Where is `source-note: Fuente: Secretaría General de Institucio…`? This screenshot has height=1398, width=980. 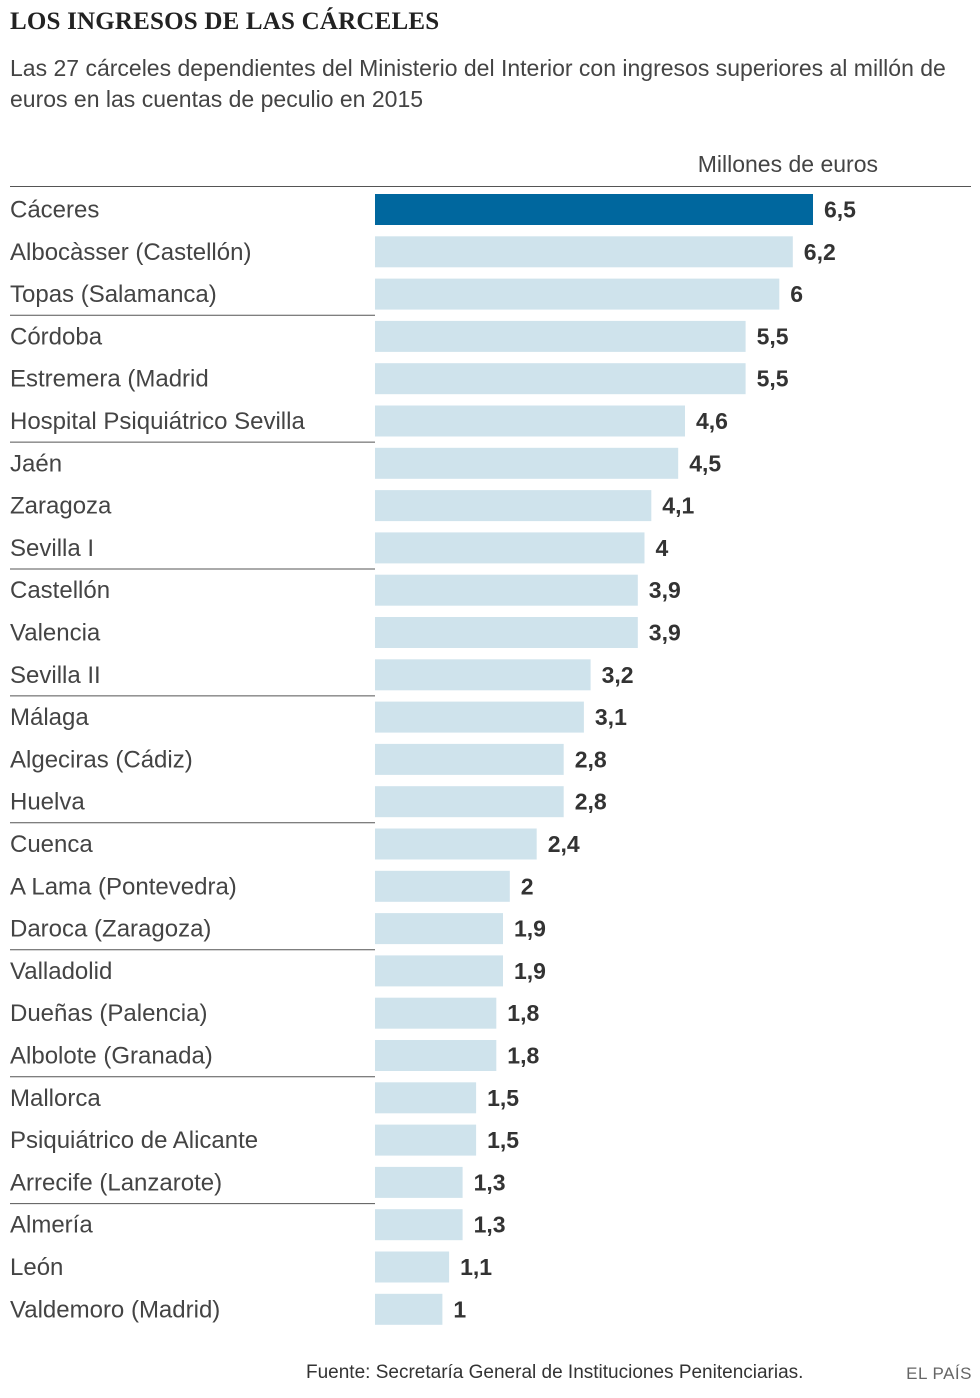 source-note: Fuente: Secretaría General de Institucio… is located at coordinates (555, 1372).